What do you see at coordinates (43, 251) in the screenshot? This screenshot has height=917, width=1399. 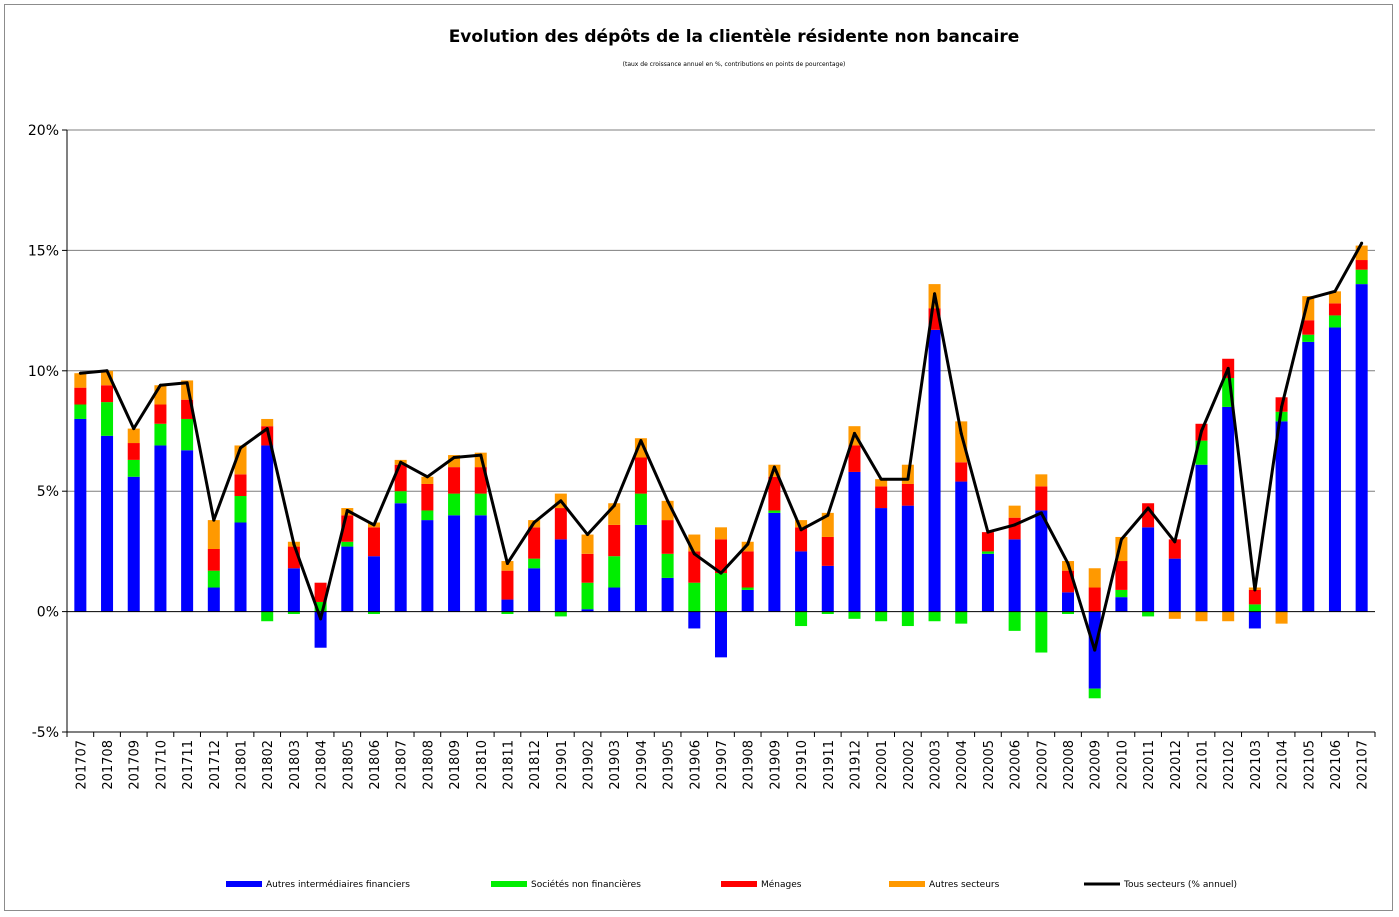 I see `y-tick-label: 15%` at bounding box center [43, 251].